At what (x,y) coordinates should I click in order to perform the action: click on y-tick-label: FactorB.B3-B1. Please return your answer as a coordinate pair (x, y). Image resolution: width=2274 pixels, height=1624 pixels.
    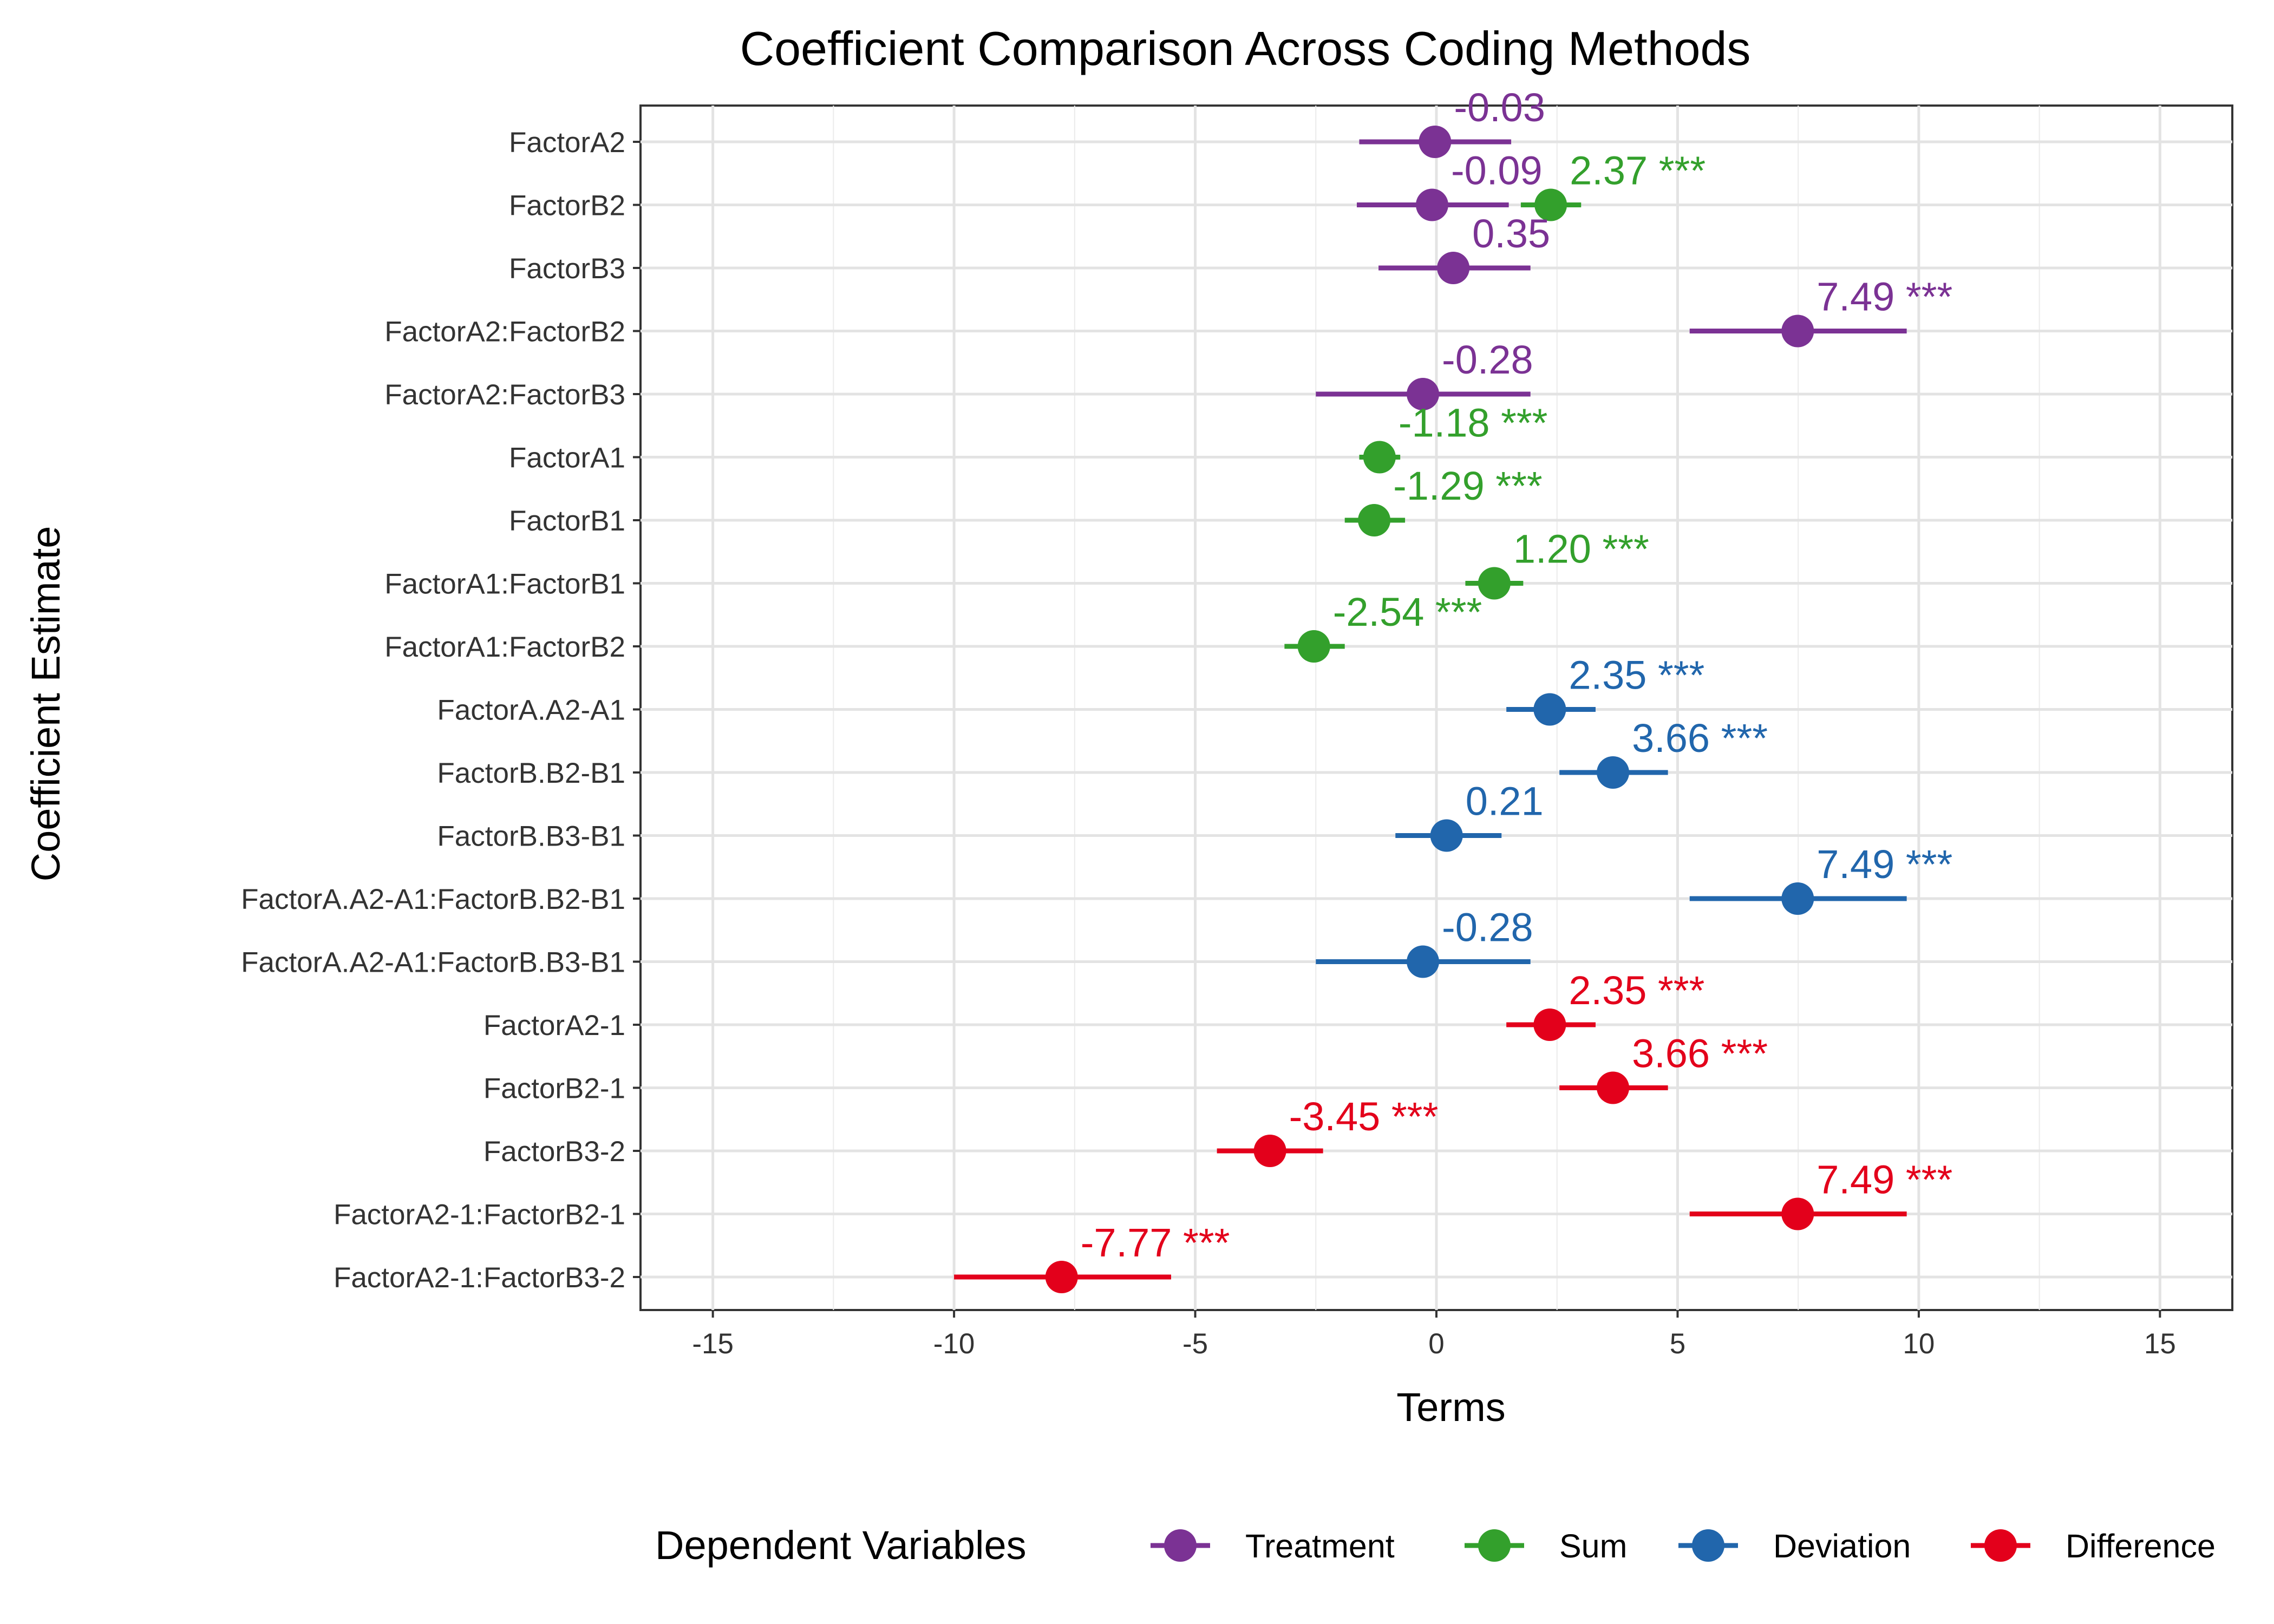
    Looking at the image, I should click on (531, 837).